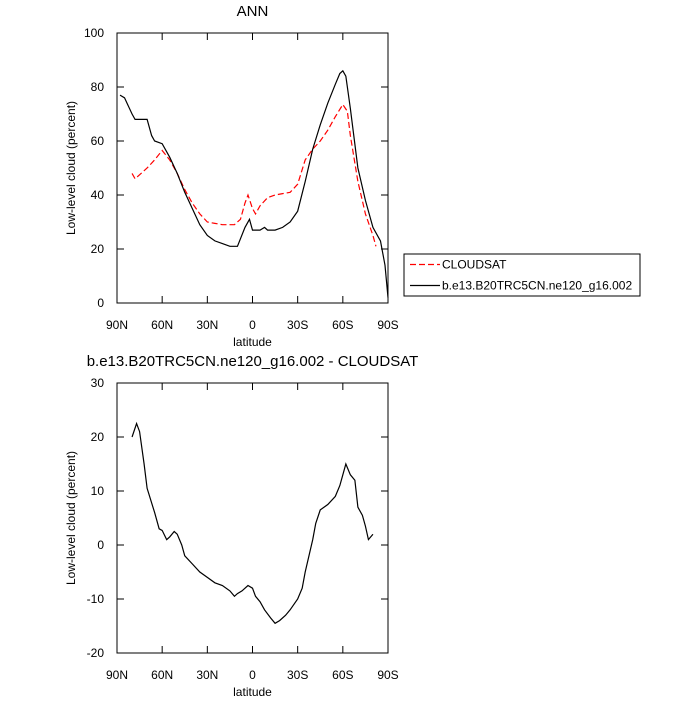 This screenshot has width=700, height=705. What do you see at coordinates (98, 383) in the screenshot?
I see `y-tick-label: 30` at bounding box center [98, 383].